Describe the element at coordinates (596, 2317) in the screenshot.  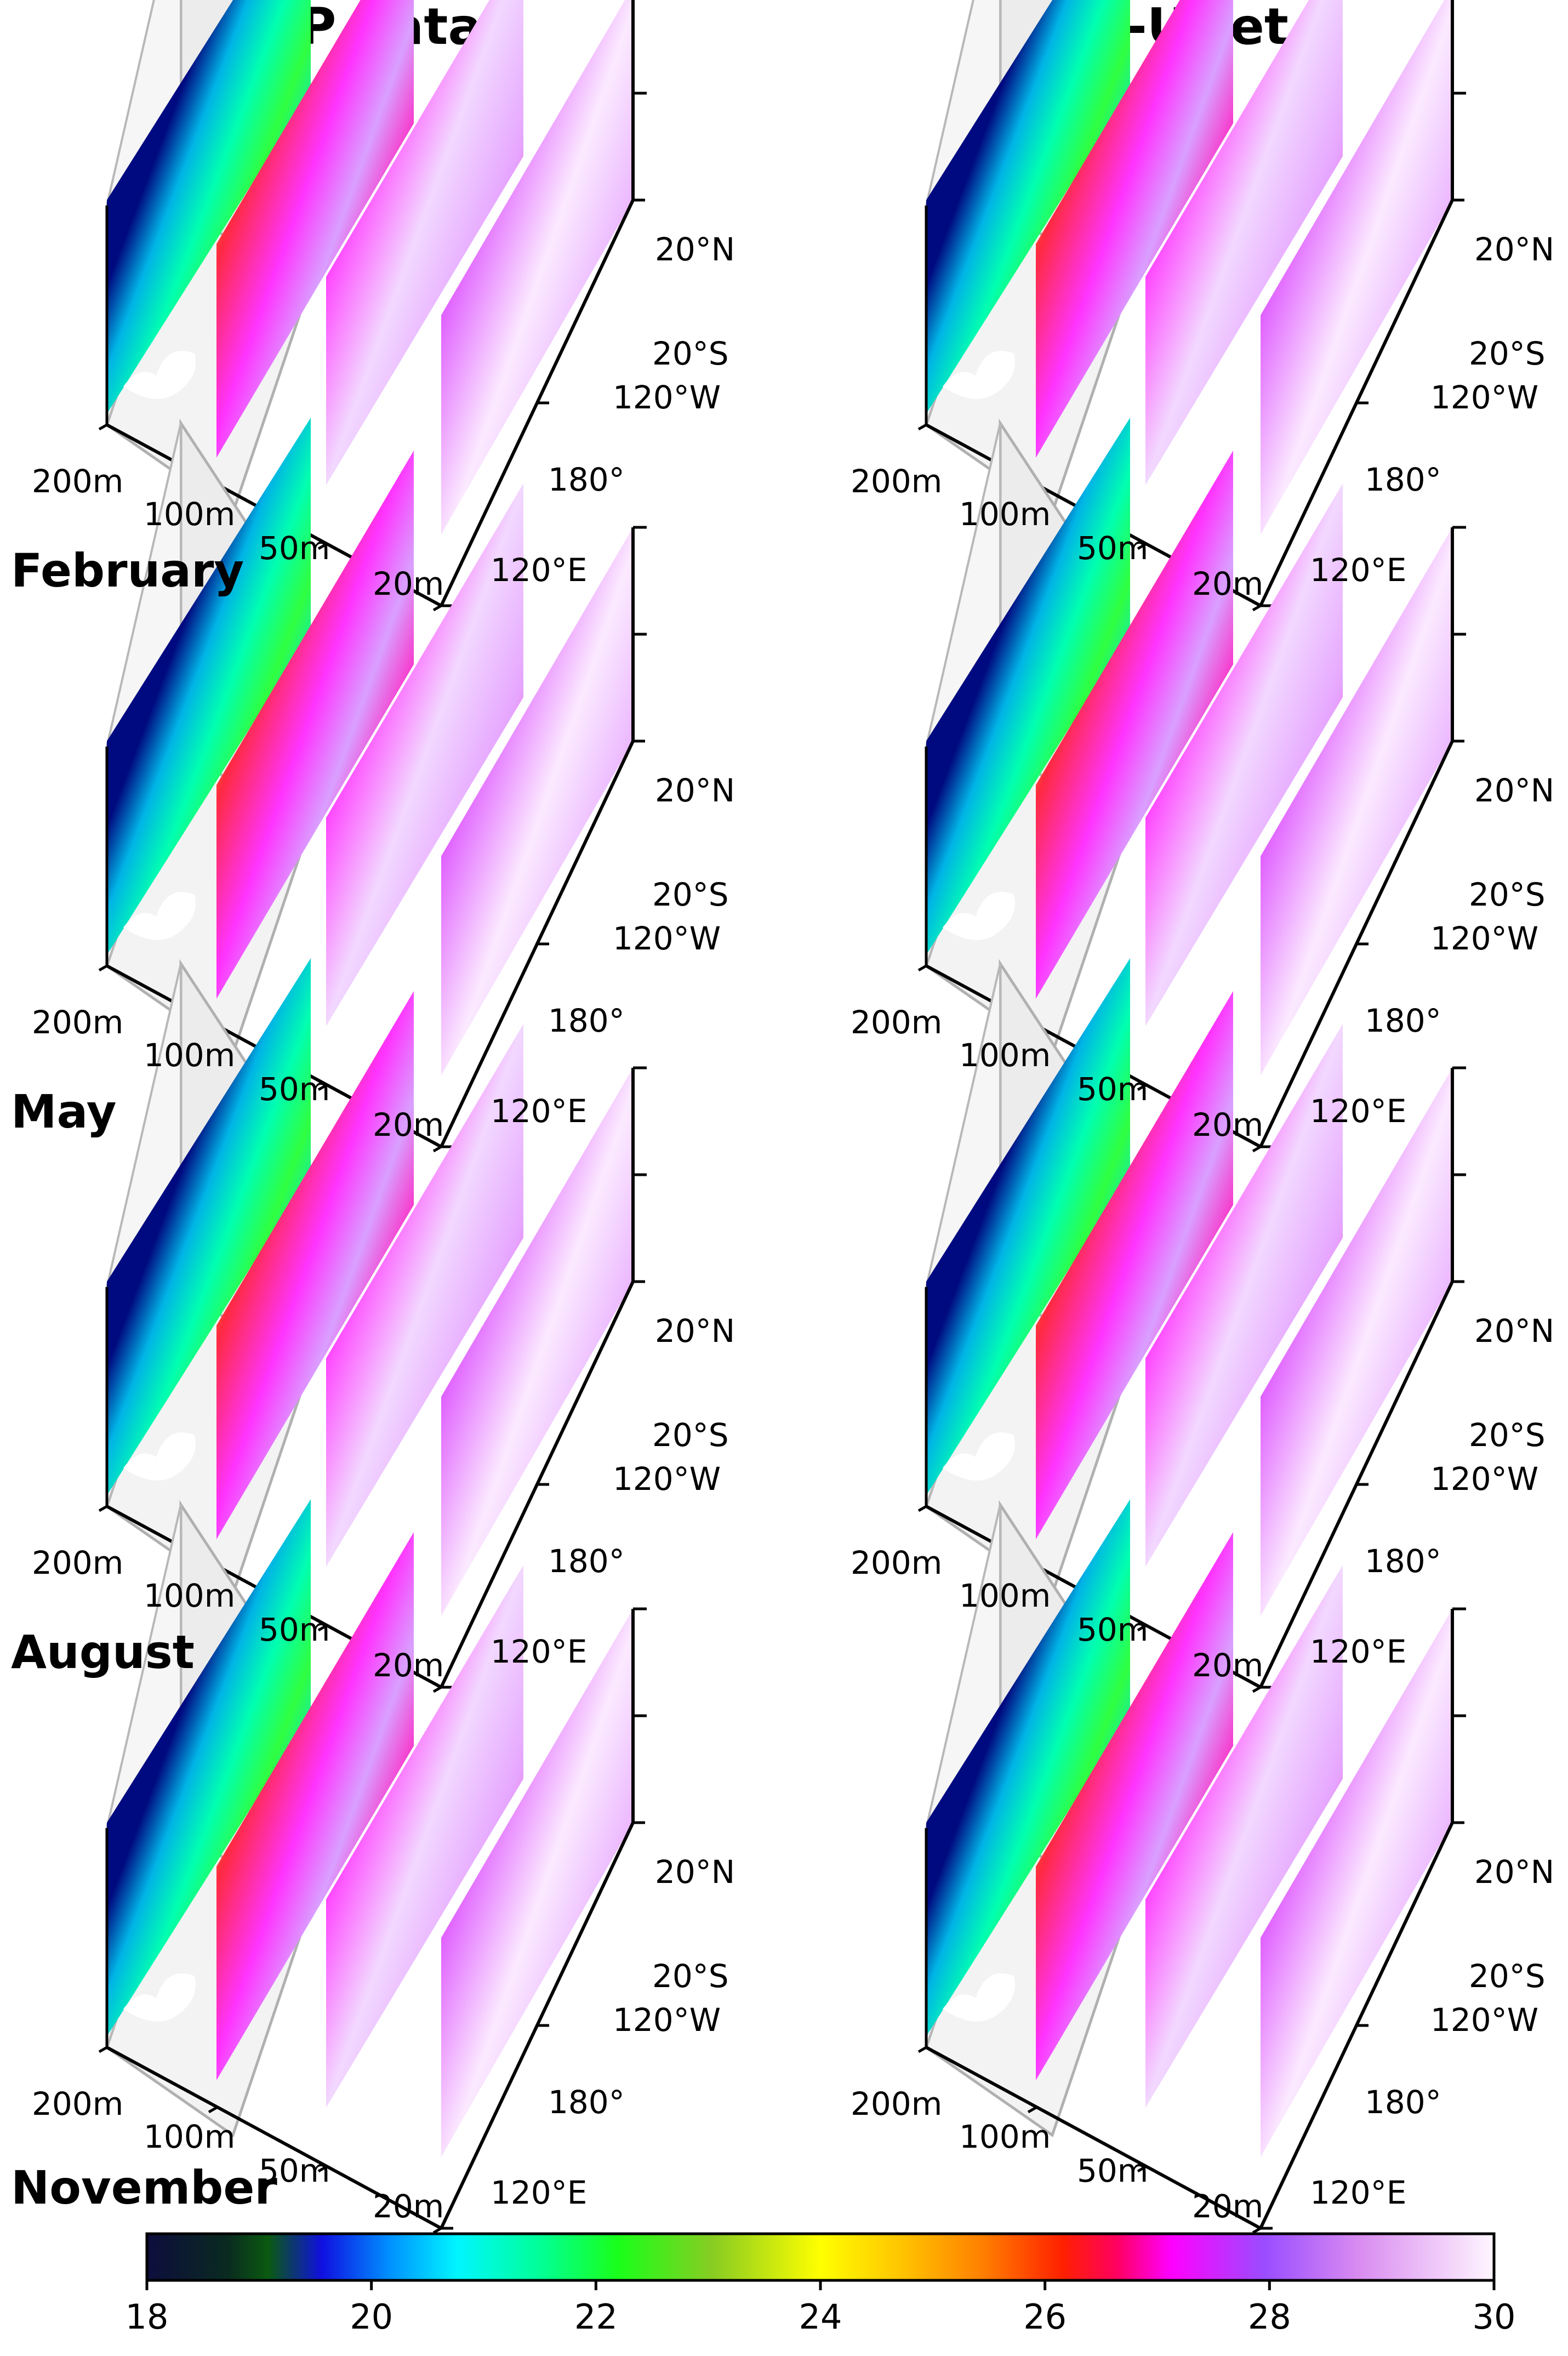
I see `colorbar-tick-label: 22` at that location.